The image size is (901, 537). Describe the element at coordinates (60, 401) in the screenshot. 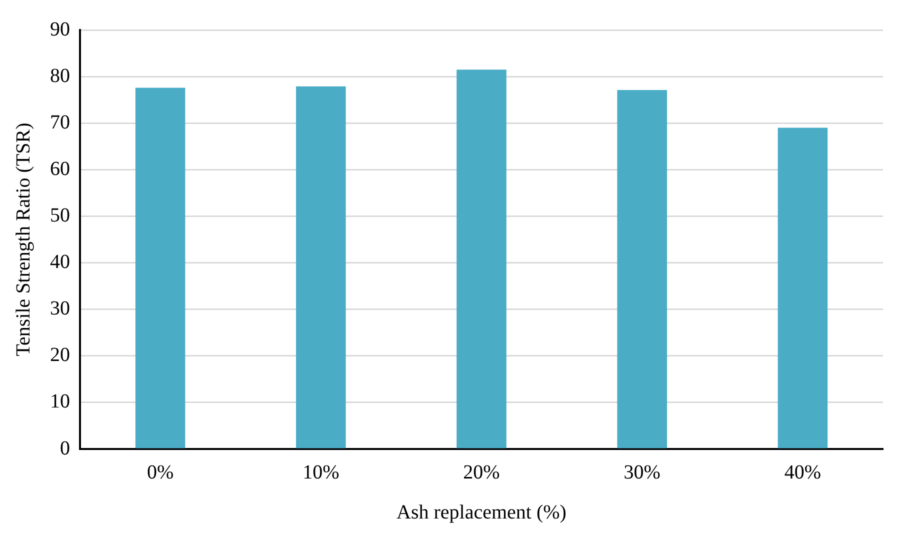

I see `y-tick-label: 10` at that location.